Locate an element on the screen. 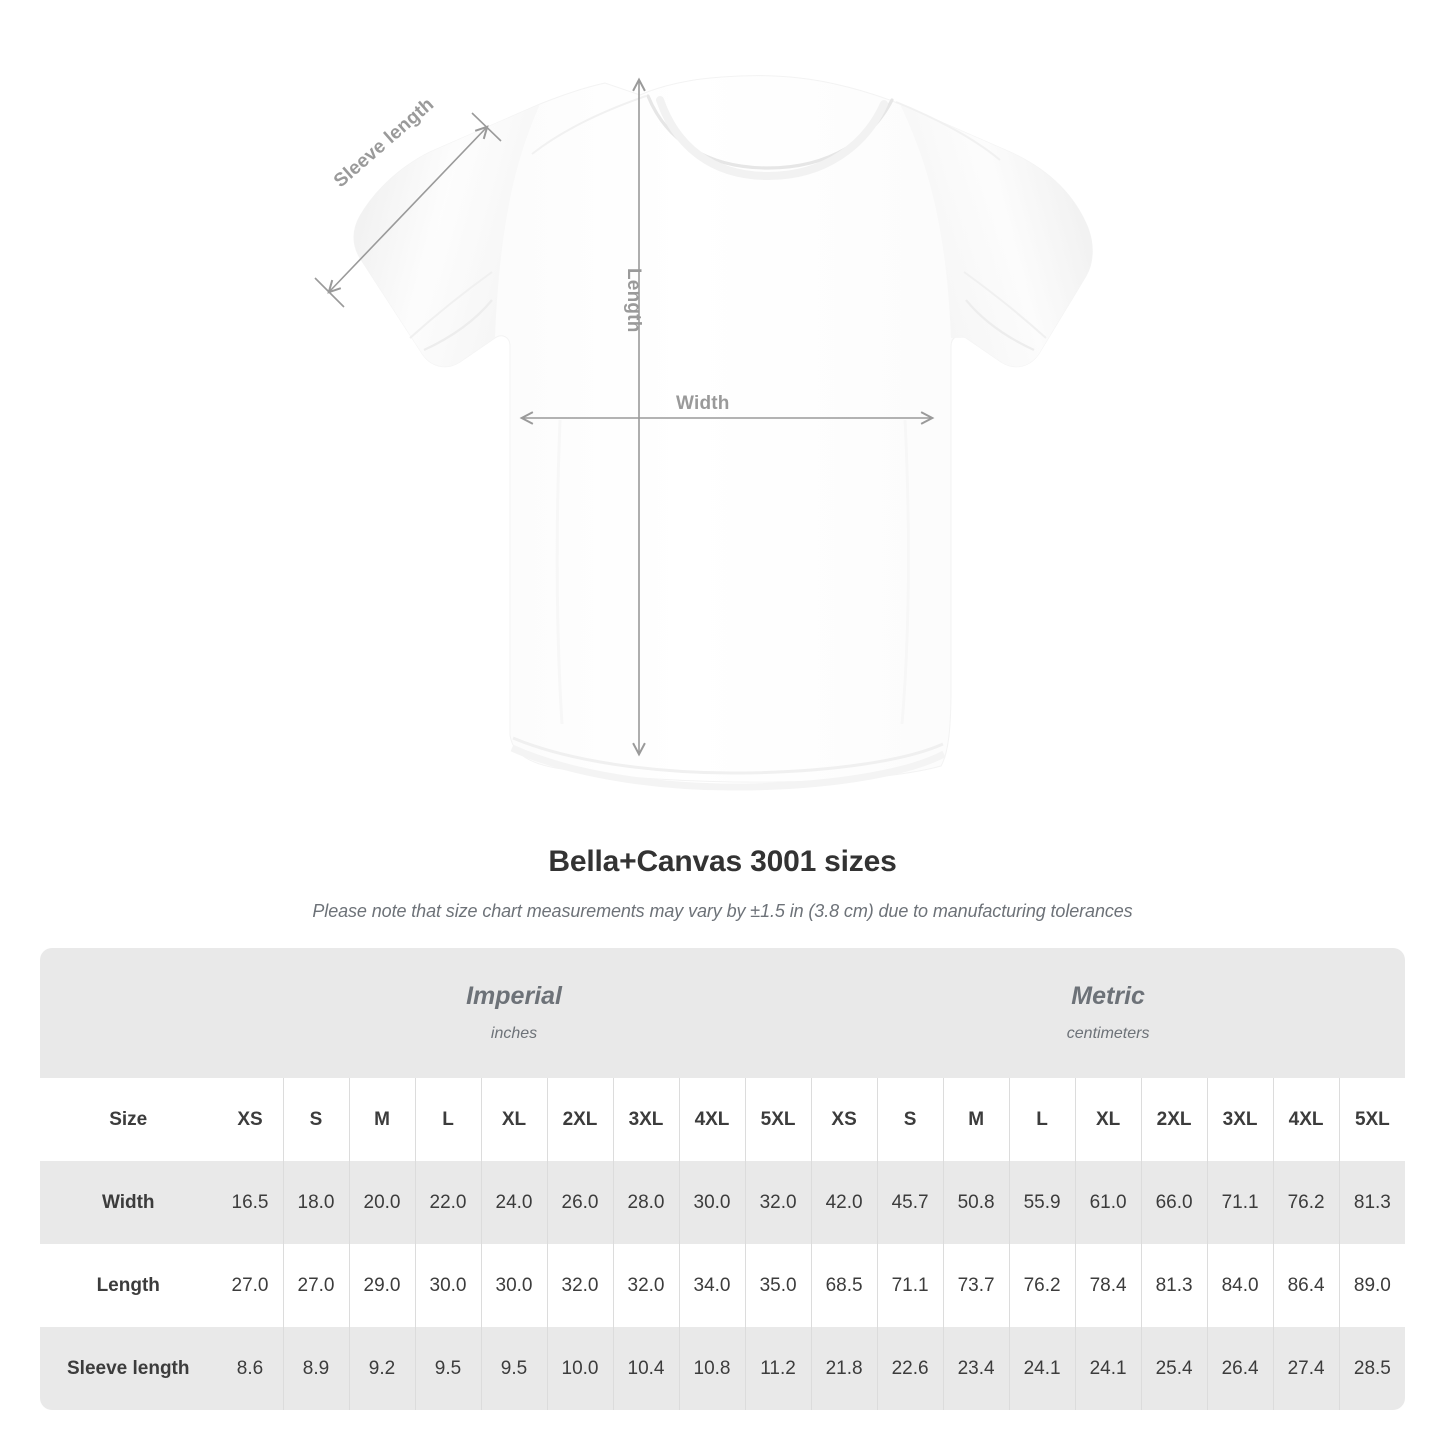 This screenshot has height=1445, width=1445. unit-banner-spacer is located at coordinates (128, 1013).